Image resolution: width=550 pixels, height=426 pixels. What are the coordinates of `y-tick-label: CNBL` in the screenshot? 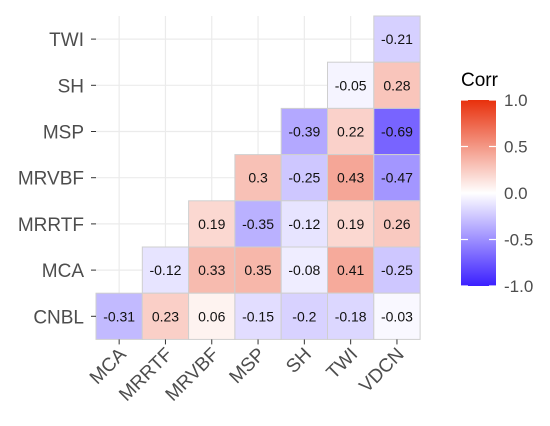 It's located at (58, 317).